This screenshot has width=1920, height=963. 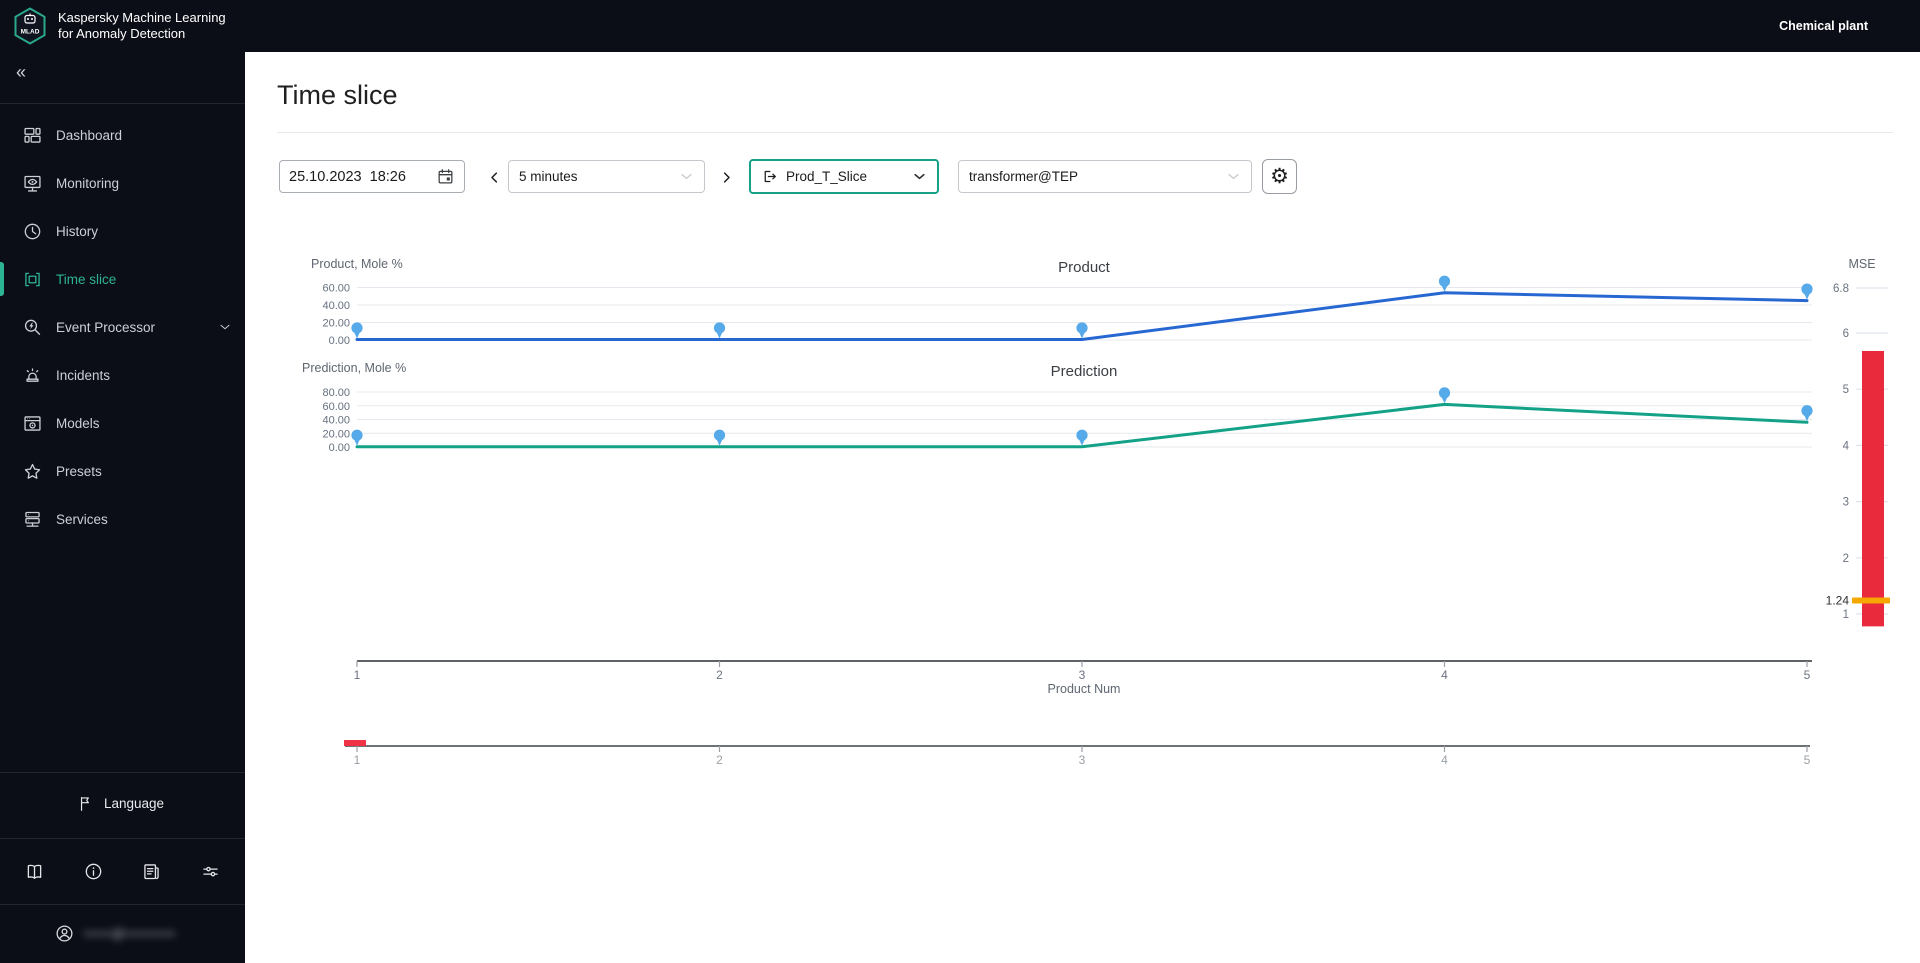 What do you see at coordinates (122, 183) in the screenshot?
I see `sidebar-item-monitoring: Monitoring` at bounding box center [122, 183].